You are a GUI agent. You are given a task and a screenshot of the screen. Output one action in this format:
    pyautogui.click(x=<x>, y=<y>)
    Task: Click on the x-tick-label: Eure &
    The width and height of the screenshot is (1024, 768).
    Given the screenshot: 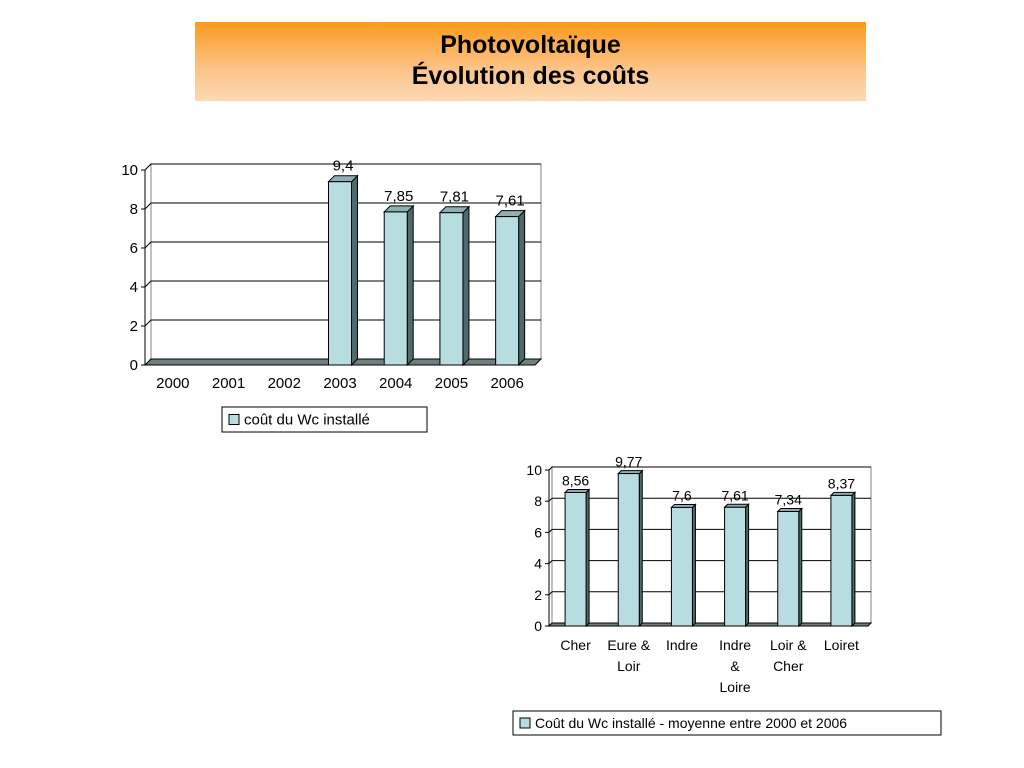 What is the action you would take?
    pyautogui.click(x=628, y=645)
    